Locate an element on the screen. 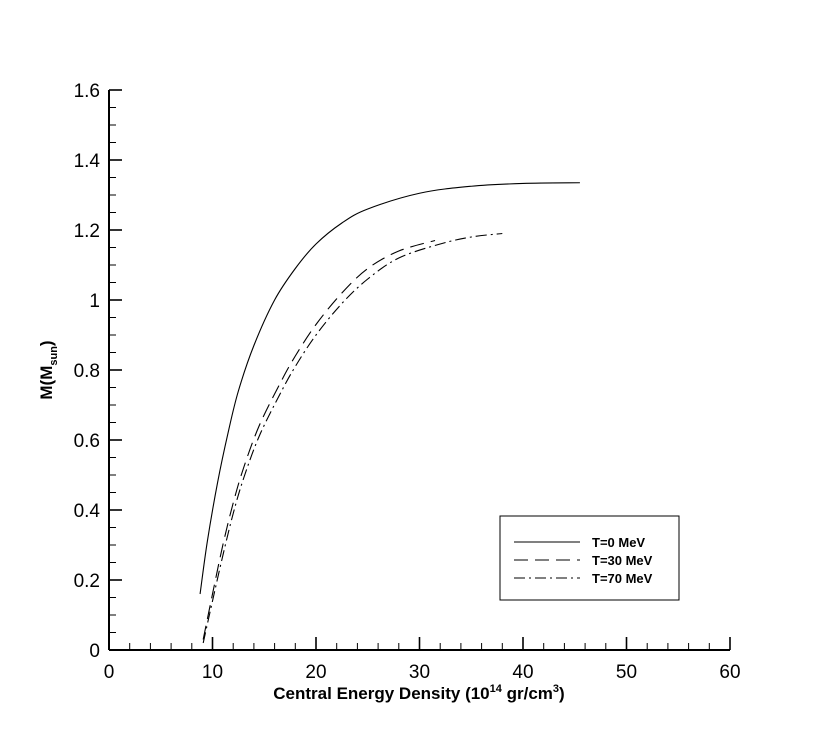 The height and width of the screenshot is (739, 830). x-tick-label: 10 is located at coordinates (212, 672).